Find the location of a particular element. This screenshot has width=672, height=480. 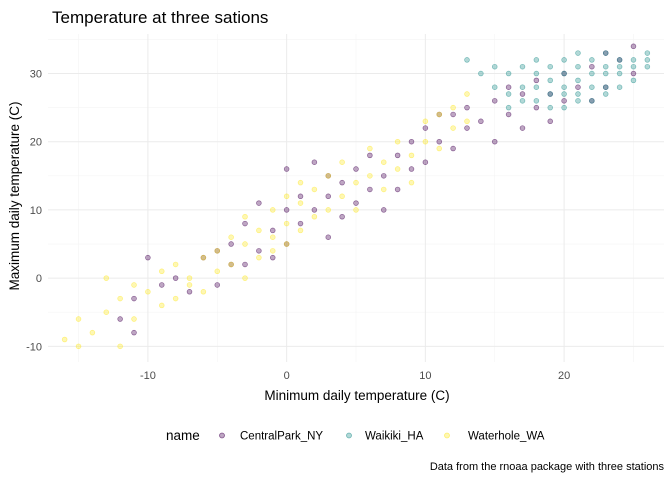

x-tick-label: 20 is located at coordinates (564, 376).